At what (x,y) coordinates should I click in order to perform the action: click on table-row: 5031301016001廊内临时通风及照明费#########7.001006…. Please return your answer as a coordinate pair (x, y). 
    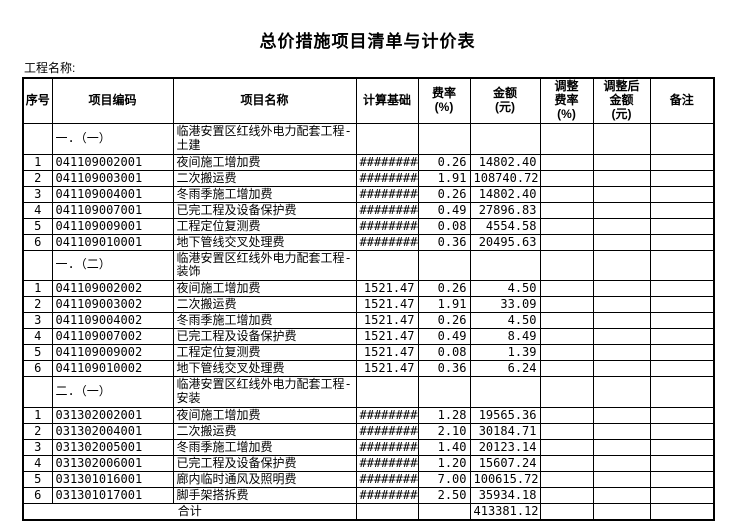
    Looking at the image, I should click on (368, 479).